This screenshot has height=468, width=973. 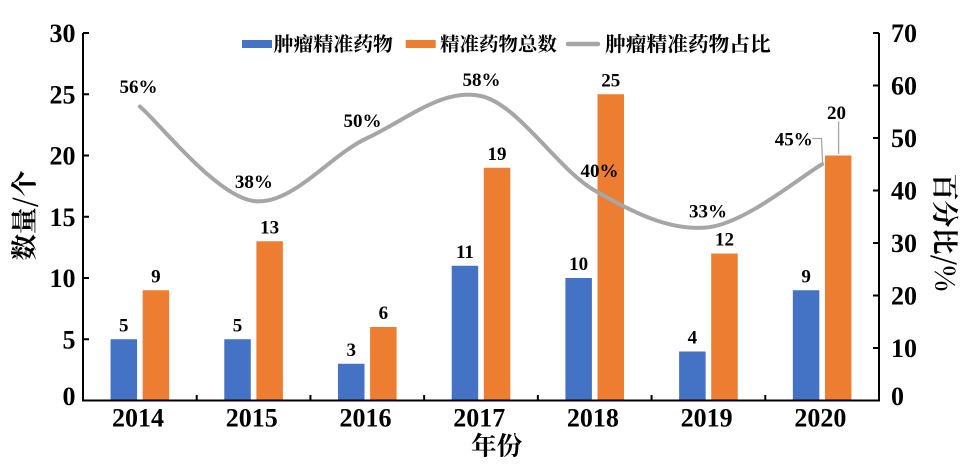 I want to click on svg-text: 13, so click(x=269, y=227).